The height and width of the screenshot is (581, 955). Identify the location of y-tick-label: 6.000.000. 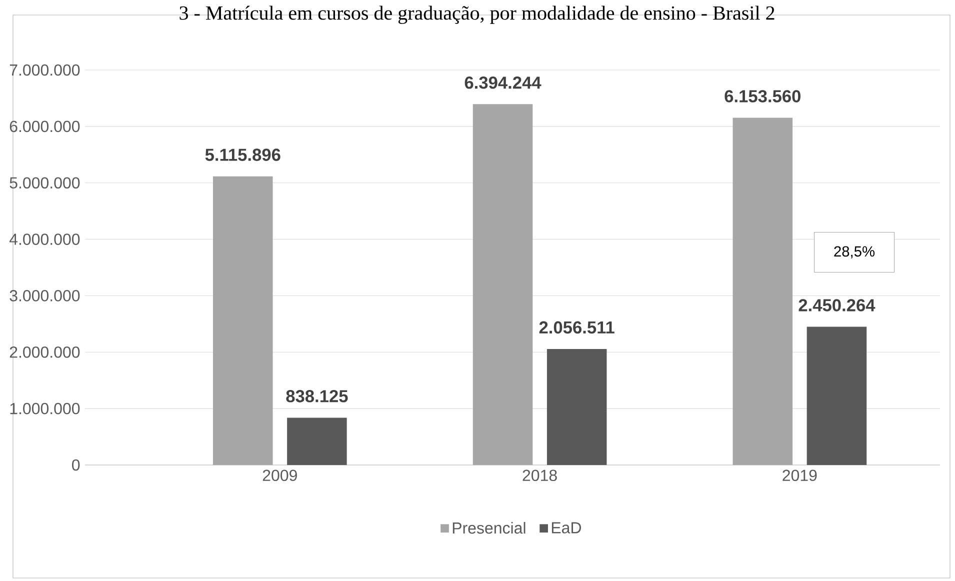
(45, 126).